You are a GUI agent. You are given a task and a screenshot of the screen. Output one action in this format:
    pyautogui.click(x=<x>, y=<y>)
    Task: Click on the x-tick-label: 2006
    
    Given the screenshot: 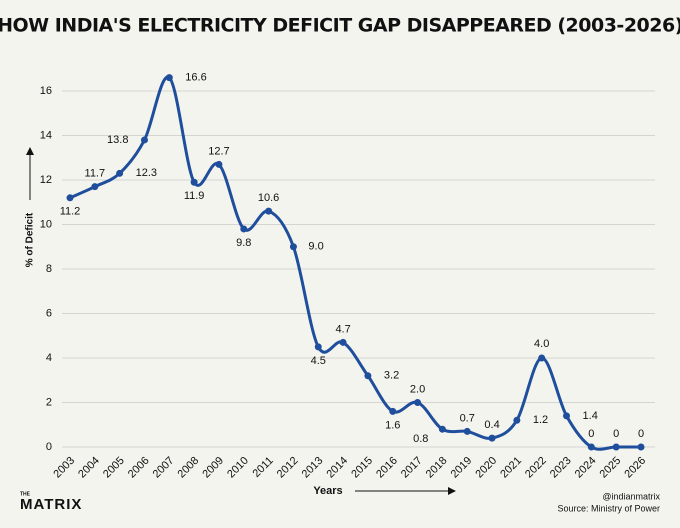 What is the action you would take?
    pyautogui.click(x=139, y=468)
    